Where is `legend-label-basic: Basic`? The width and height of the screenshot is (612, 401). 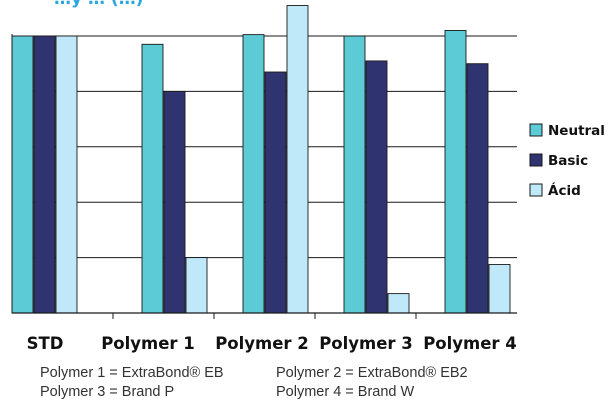 legend-label-basic: Basic is located at coordinates (568, 161).